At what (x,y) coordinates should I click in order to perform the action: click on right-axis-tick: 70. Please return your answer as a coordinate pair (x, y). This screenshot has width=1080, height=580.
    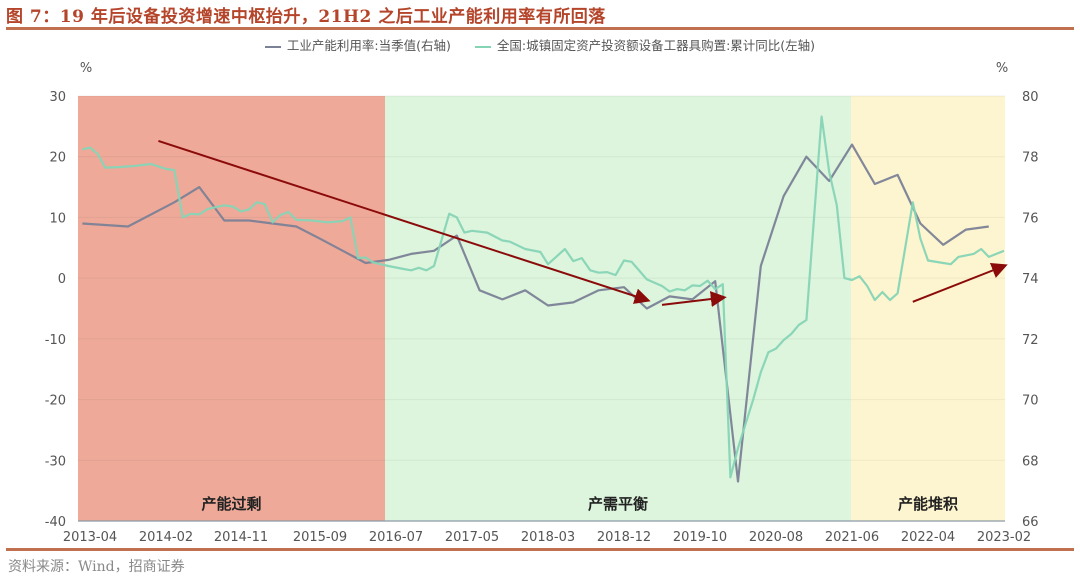
    Looking at the image, I should click on (1030, 401).